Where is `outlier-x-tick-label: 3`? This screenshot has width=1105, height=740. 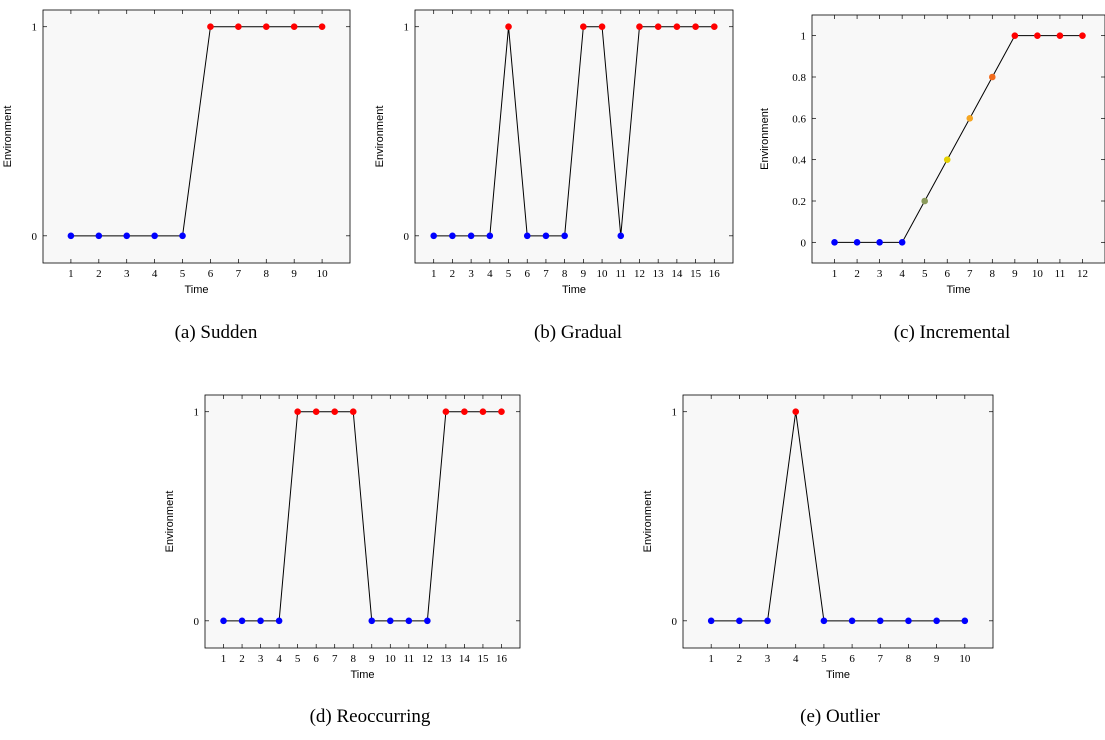
outlier-x-tick-label: 3 is located at coordinates (768, 659).